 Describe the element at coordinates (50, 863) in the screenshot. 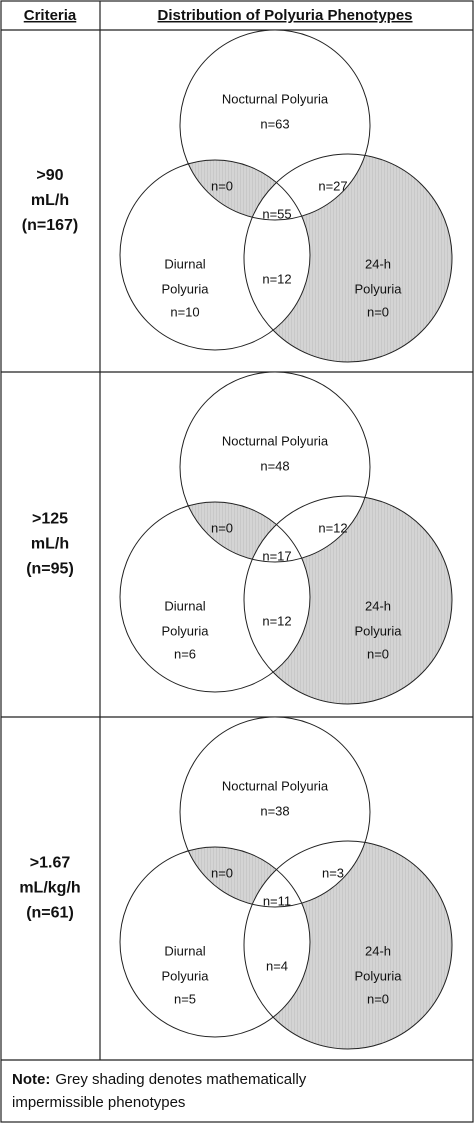

I see `criteria-line: >1.67` at that location.